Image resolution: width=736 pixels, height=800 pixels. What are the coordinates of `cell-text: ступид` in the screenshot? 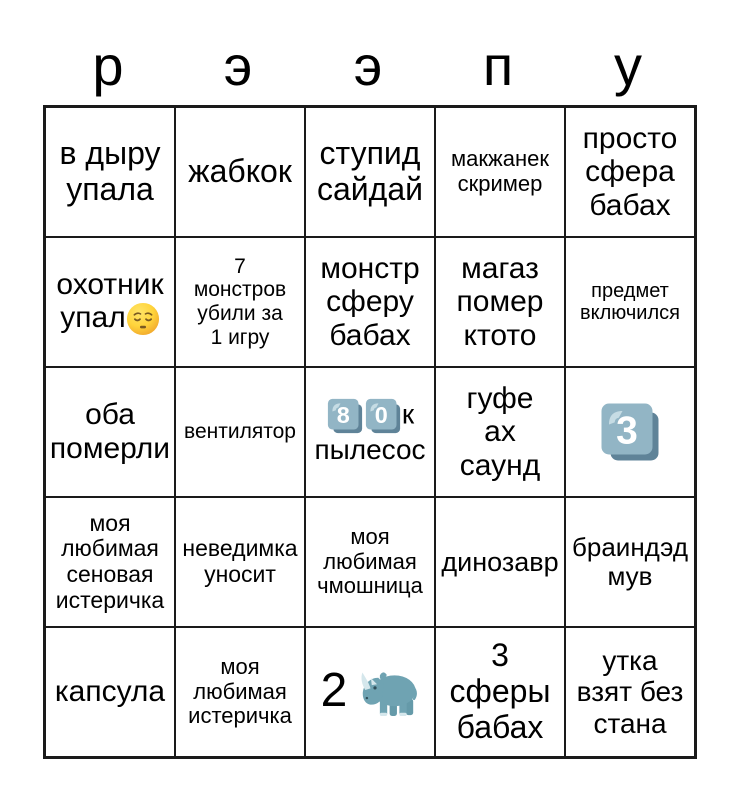 It's located at (370, 153).